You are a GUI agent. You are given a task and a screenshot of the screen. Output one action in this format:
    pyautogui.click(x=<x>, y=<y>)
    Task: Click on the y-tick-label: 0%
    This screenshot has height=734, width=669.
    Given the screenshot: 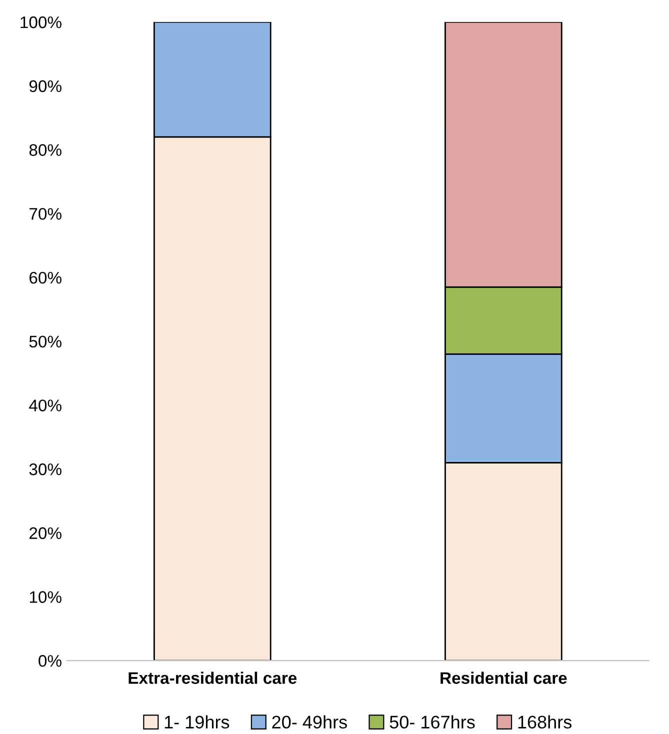 What is the action you would take?
    pyautogui.click(x=50, y=661)
    